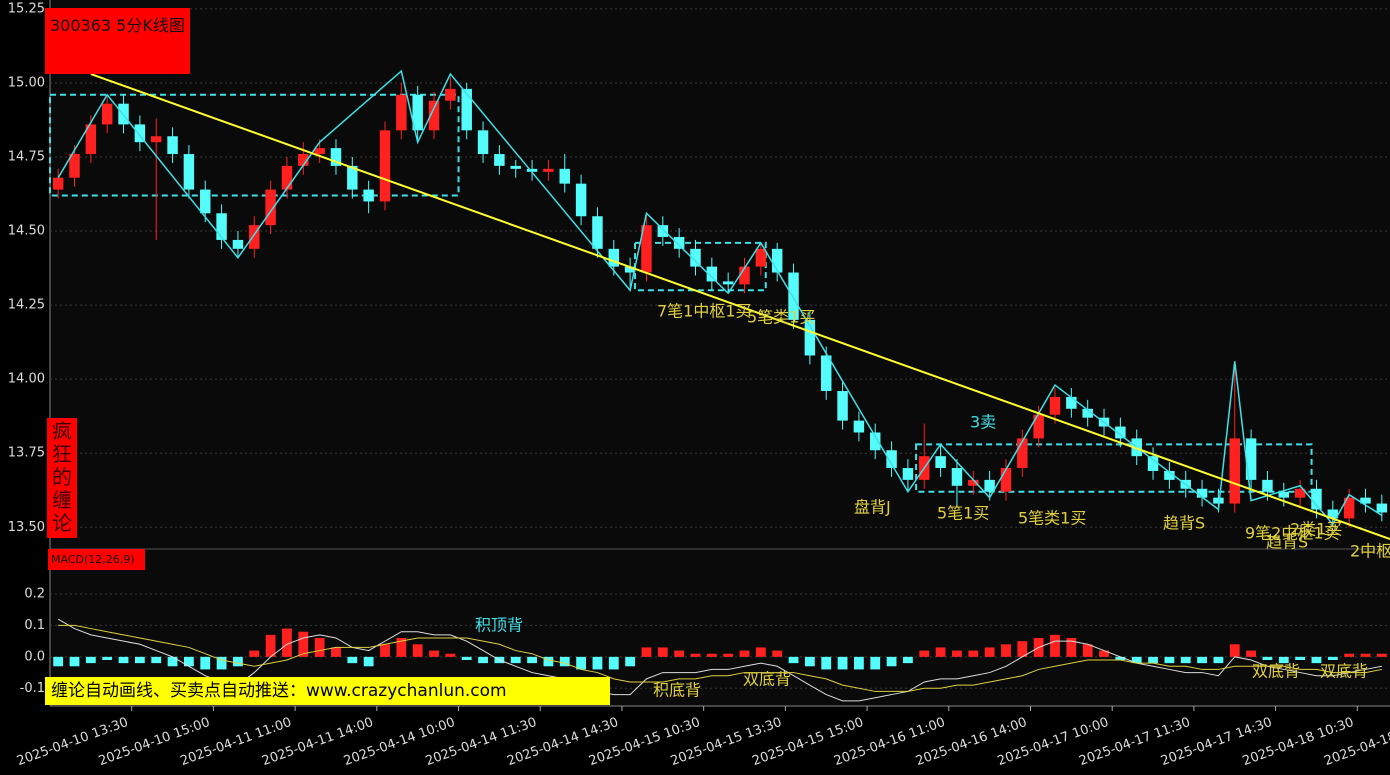  What do you see at coordinates (327, 691) in the screenshot?
I see `banner: 缠论自动画线、买卖点自动推送：www.crazychanlun.com` at bounding box center [327, 691].